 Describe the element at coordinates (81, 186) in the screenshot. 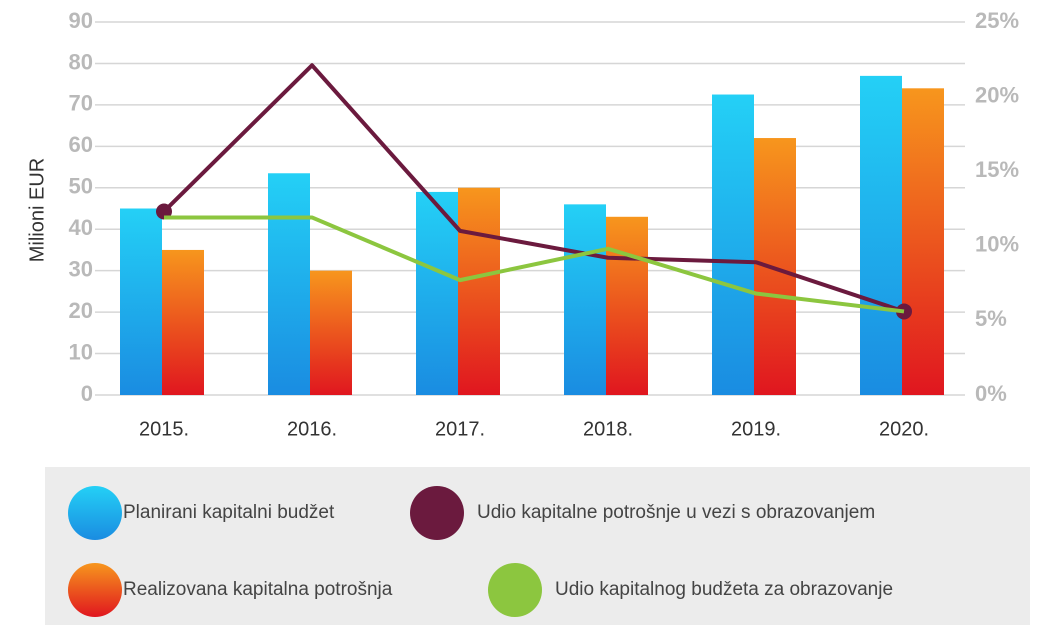

I see `y-tick-label: 50` at that location.